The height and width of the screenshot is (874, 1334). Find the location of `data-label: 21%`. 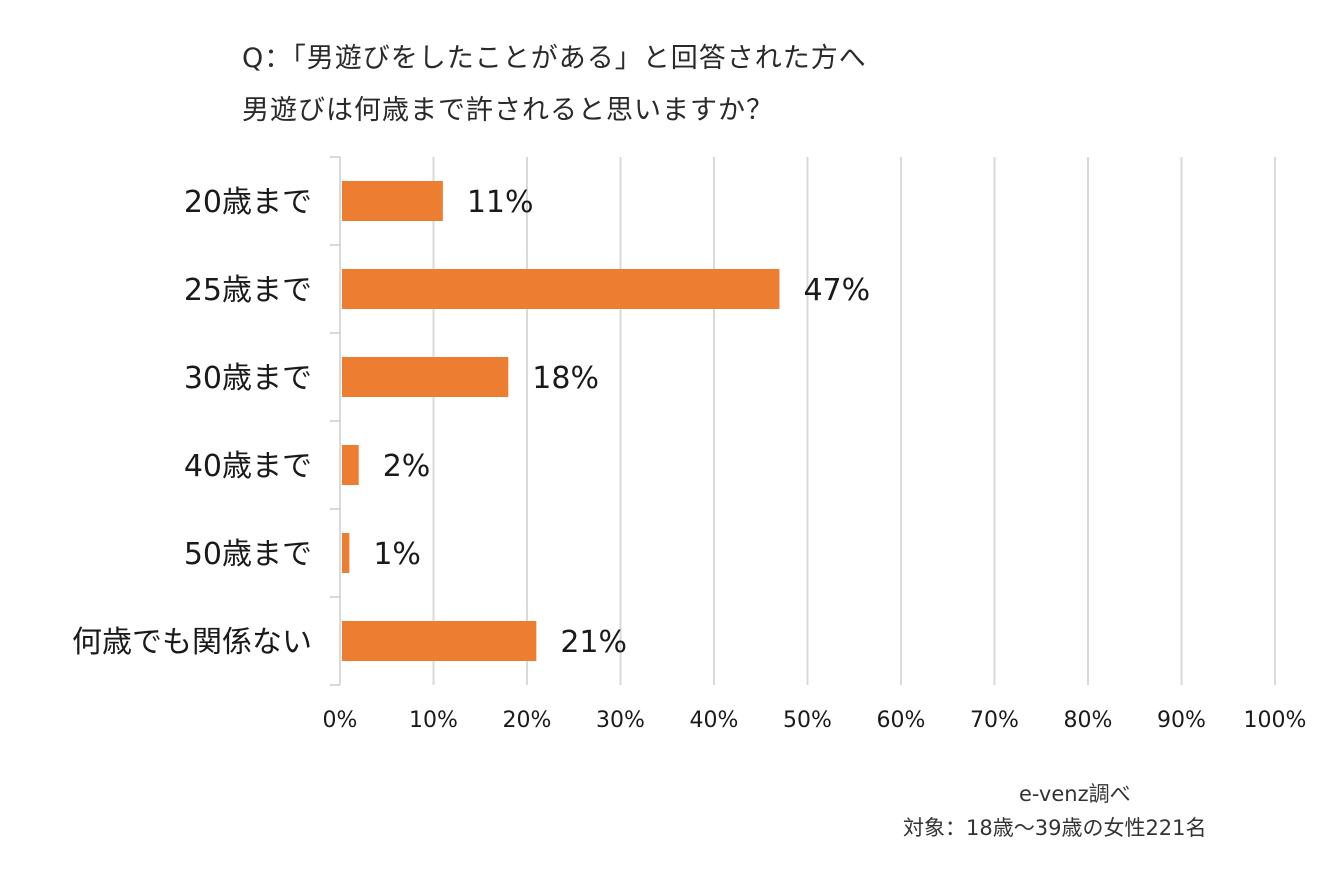

data-label: 21% is located at coordinates (593, 642).